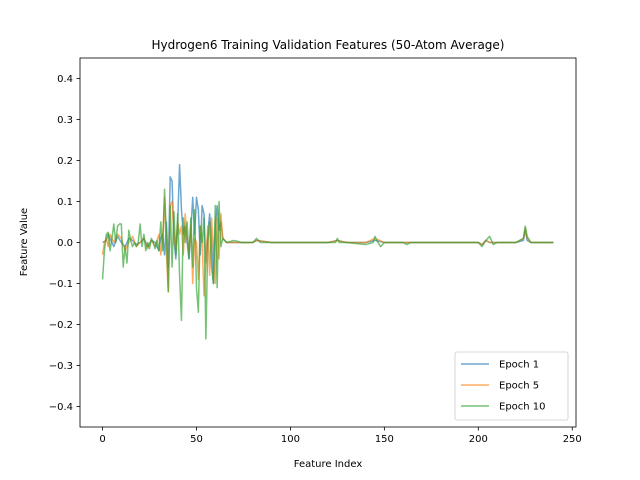 This screenshot has width=640, height=480. I want to click on y-tick-label: 0.0, so click(65, 243).